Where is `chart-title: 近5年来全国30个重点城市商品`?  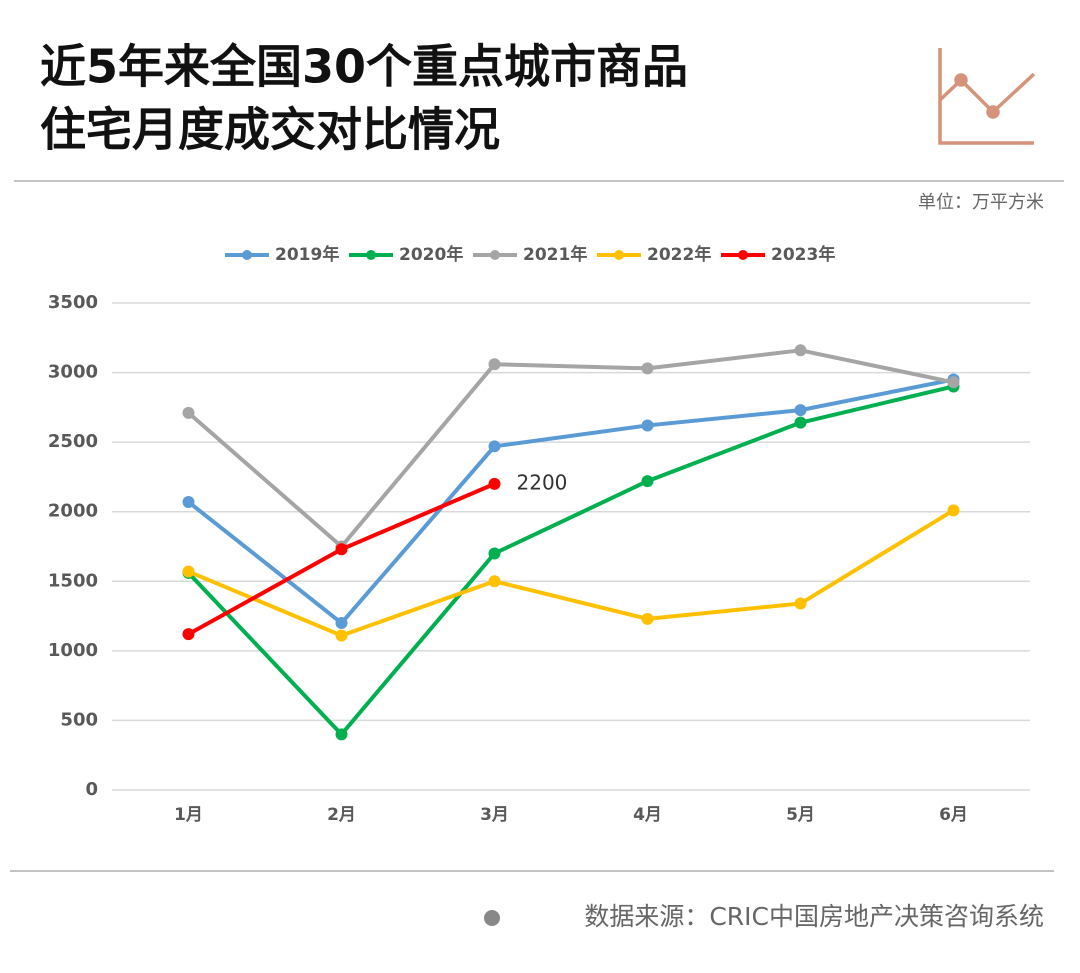
chart-title: 近5年来全国30个重点城市商品 is located at coordinates (364, 67).